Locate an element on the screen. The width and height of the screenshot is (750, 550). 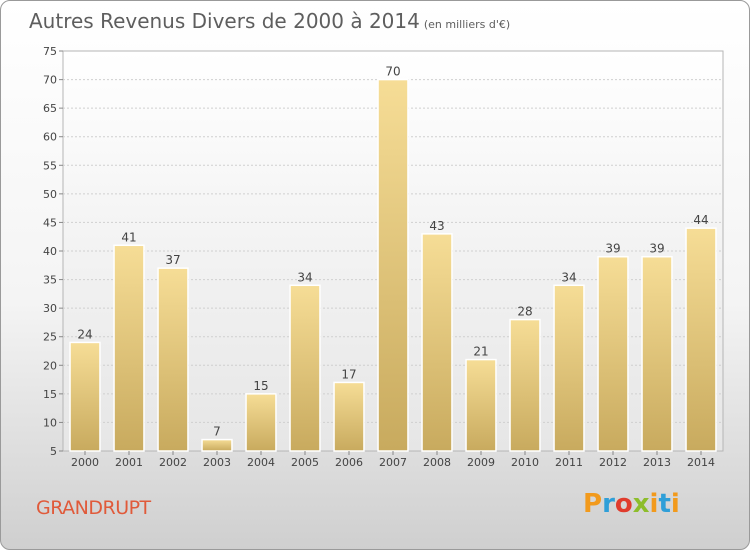
y-tick-label: 60 is located at coordinates (50, 137).